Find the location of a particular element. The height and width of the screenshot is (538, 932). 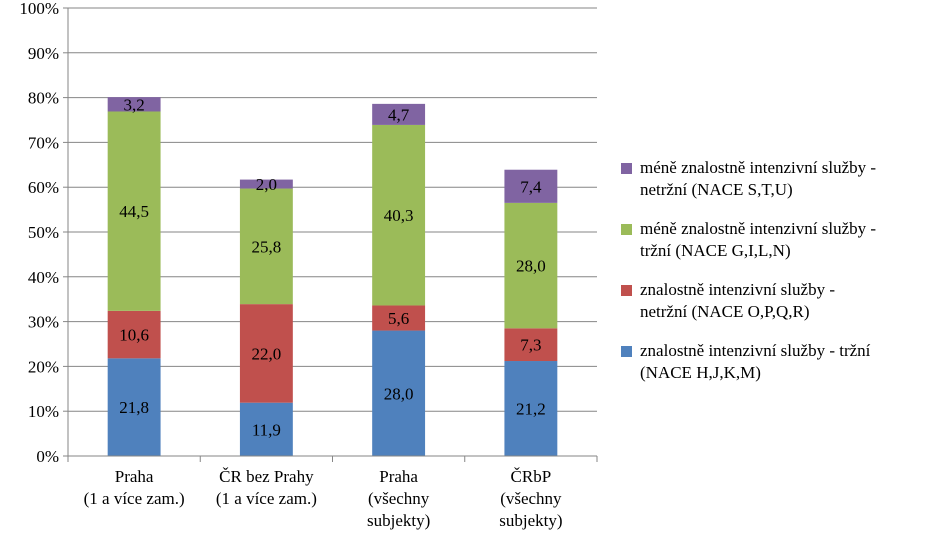

y-tick-label: 70% is located at coordinates (43, 142).